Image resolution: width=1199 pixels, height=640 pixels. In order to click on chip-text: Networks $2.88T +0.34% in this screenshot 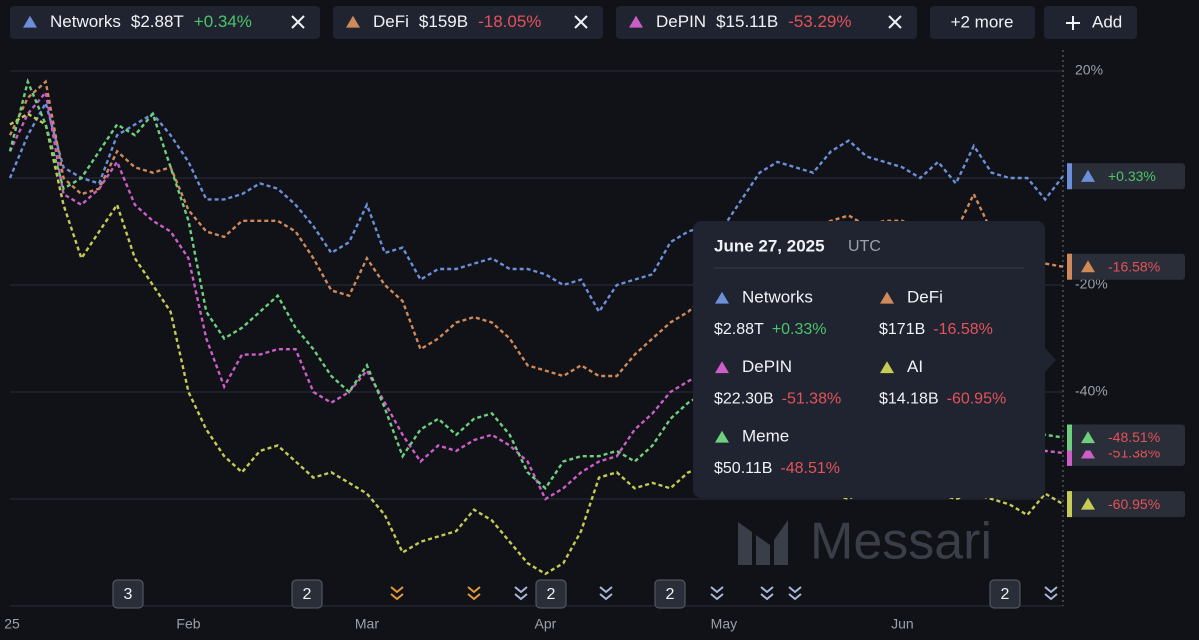, I will do `click(151, 21)`.